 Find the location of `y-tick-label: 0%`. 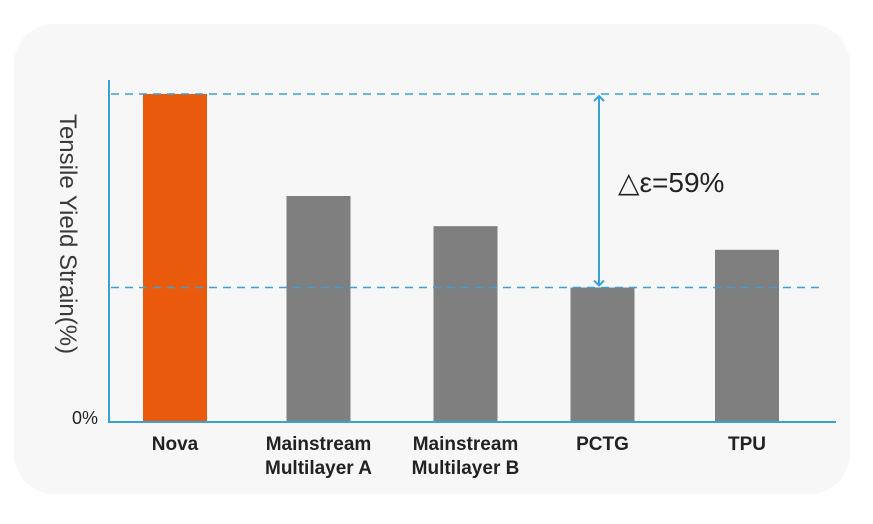

y-tick-label: 0% is located at coordinates (85, 418).